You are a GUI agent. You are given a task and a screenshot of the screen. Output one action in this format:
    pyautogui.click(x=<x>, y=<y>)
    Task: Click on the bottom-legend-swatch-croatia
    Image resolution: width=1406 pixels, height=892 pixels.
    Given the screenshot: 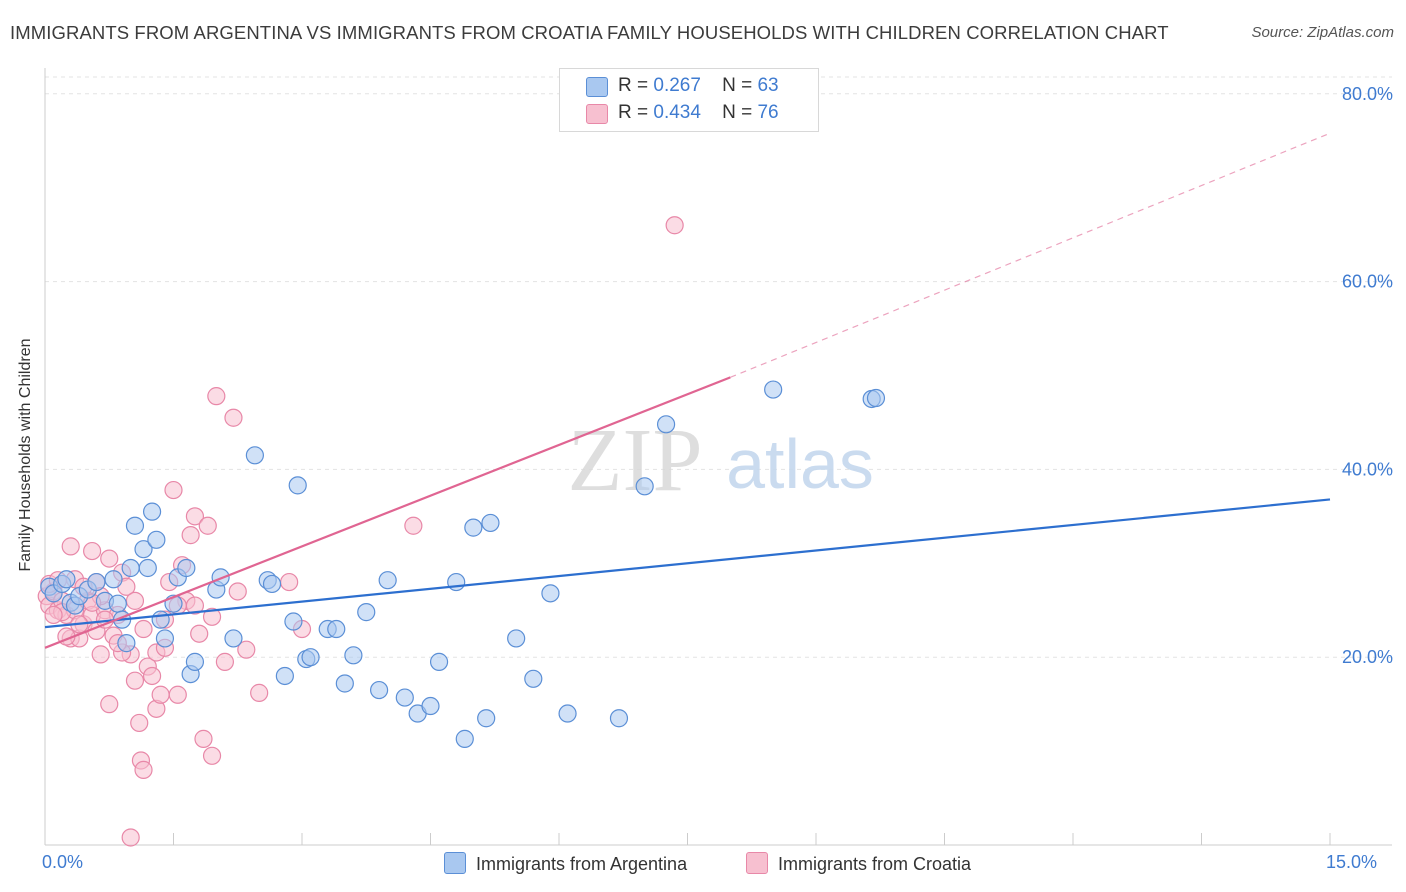 What is the action you would take?
    pyautogui.click(x=757, y=863)
    